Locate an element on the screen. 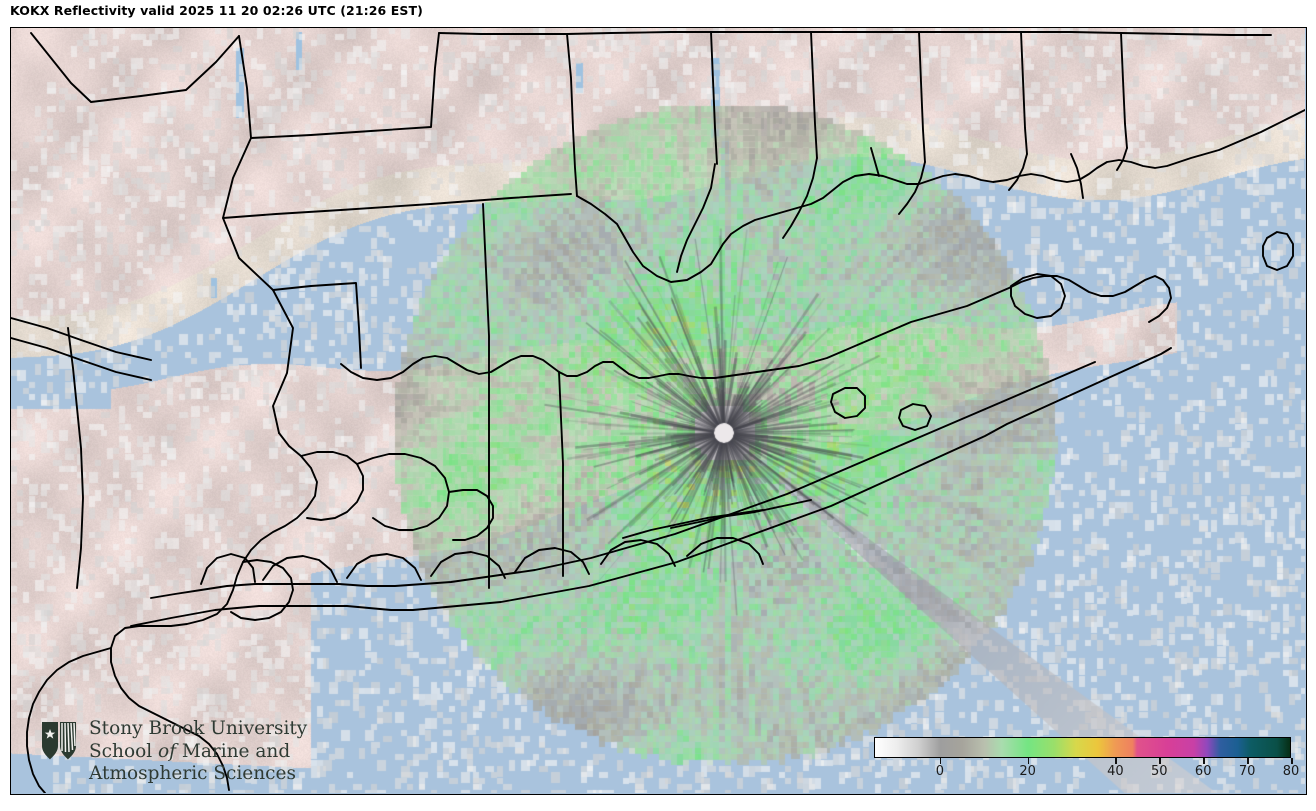  colorbar-tick-label: 80 is located at coordinates (1291, 771).